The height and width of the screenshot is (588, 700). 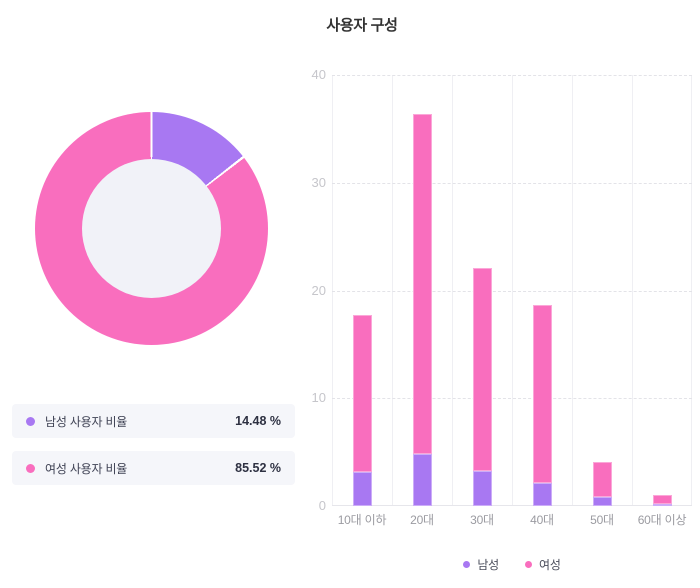 I want to click on bar-male-10대 이하, so click(x=362, y=488).